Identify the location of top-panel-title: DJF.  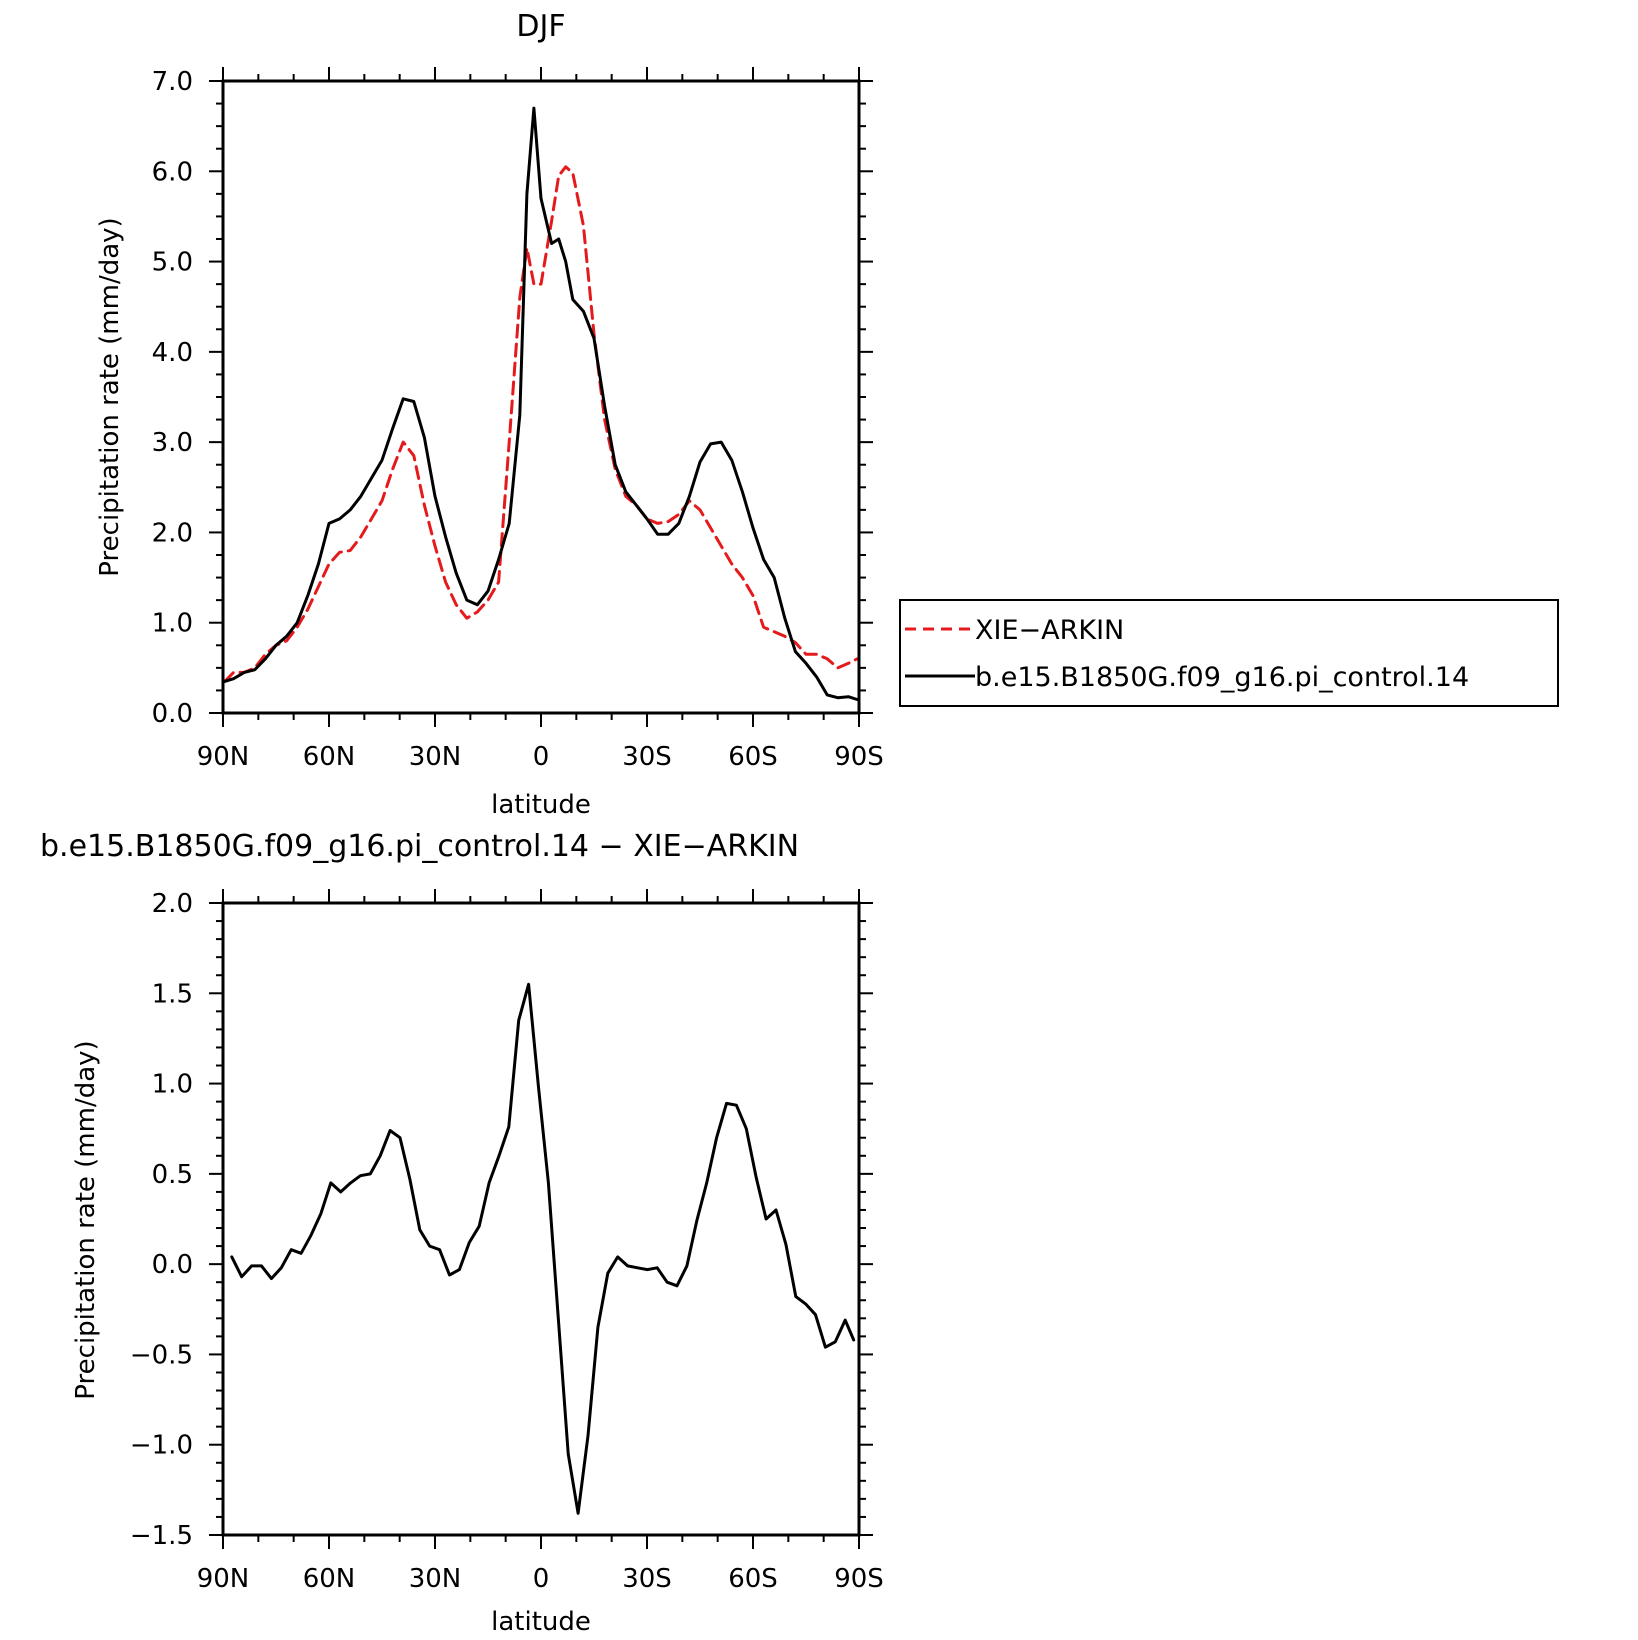
(540, 26).